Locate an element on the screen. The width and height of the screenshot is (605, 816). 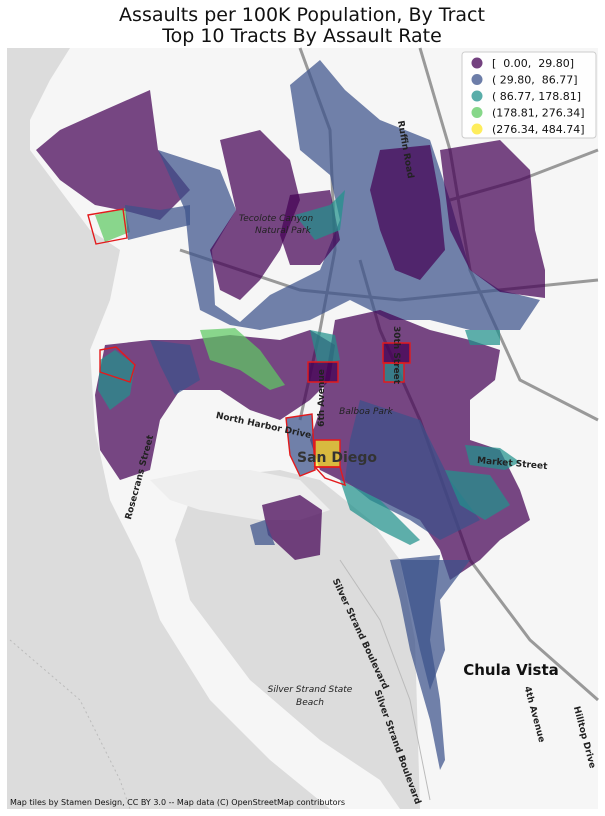
legend-label: (276.34, 484.74] is located at coordinates (538, 129).